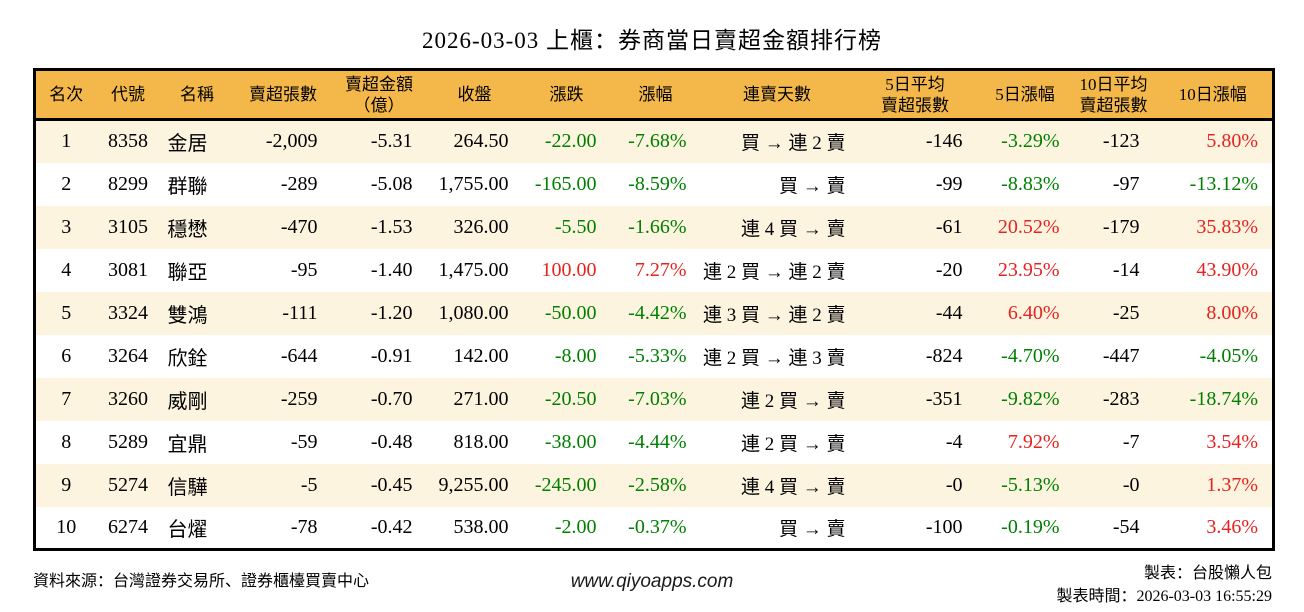 This screenshot has width=1304, height=612. Describe the element at coordinates (1033, 312) in the screenshot. I see `cell-pct5: 6.40%` at that location.